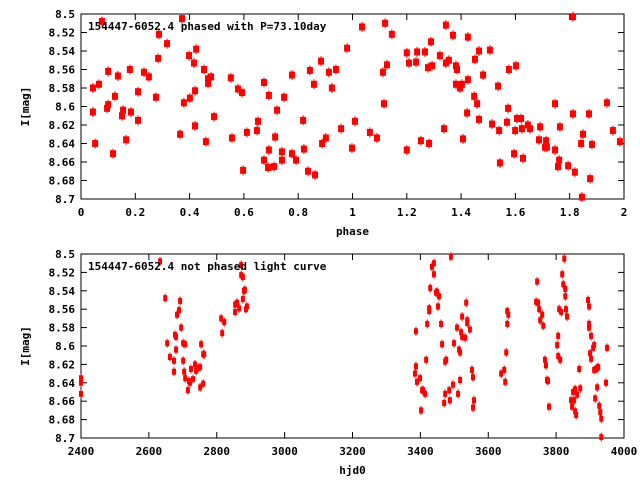  I want to click on y-tick-label: 8.68, so click(62, 420).